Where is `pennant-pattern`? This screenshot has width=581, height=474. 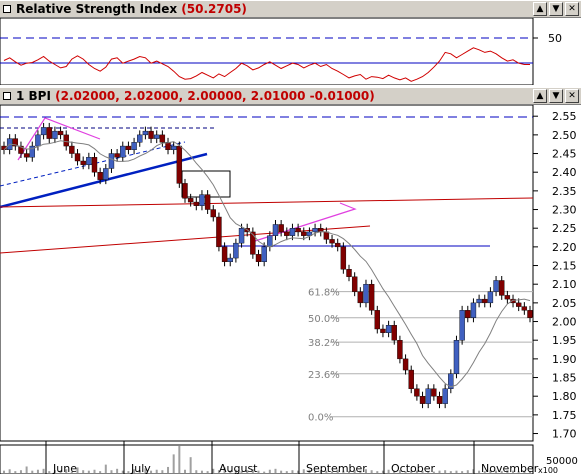
pennant-pattern is located at coordinates (59, 139).